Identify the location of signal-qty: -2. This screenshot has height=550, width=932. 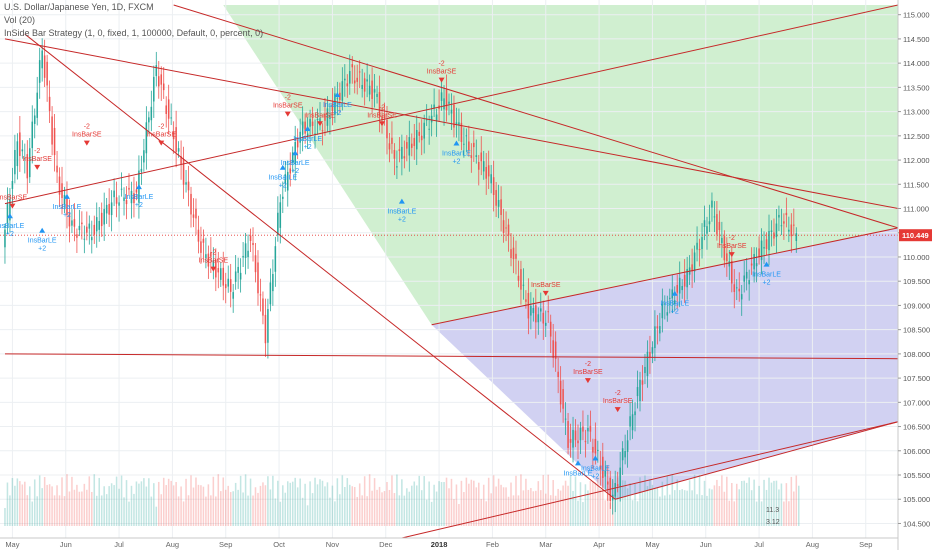
(161, 127).